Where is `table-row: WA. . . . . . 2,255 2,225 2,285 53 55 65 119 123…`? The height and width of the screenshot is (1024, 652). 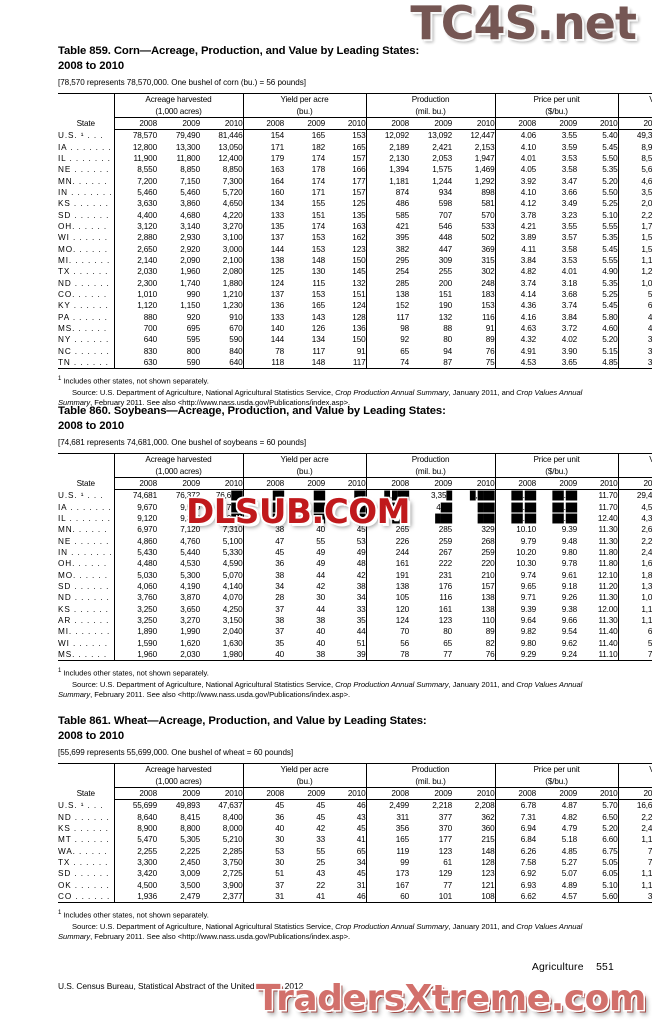 table-row: WA. . . . . . 2,255 2,225 2,285 53 55 65 119 123… is located at coordinates (355, 851).